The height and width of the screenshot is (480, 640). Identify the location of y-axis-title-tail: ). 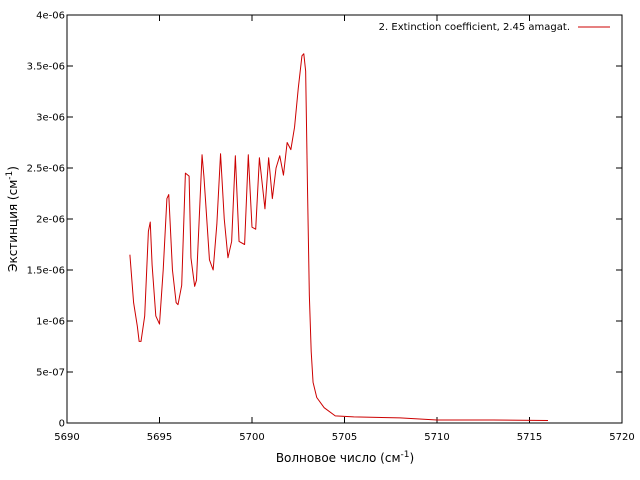
(13, 168).